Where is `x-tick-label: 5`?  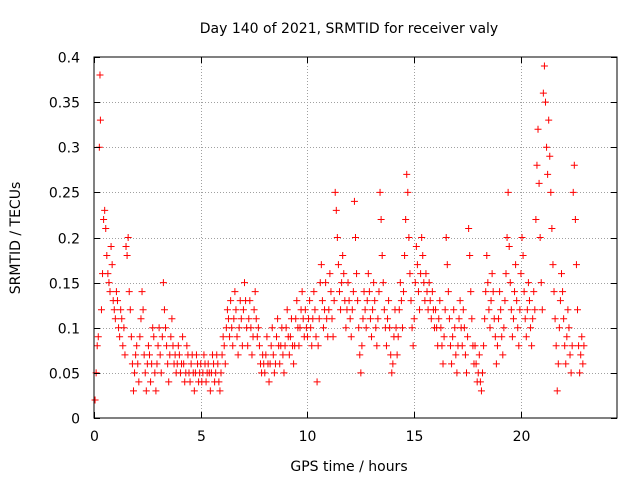 x-tick-label: 5 is located at coordinates (201, 437).